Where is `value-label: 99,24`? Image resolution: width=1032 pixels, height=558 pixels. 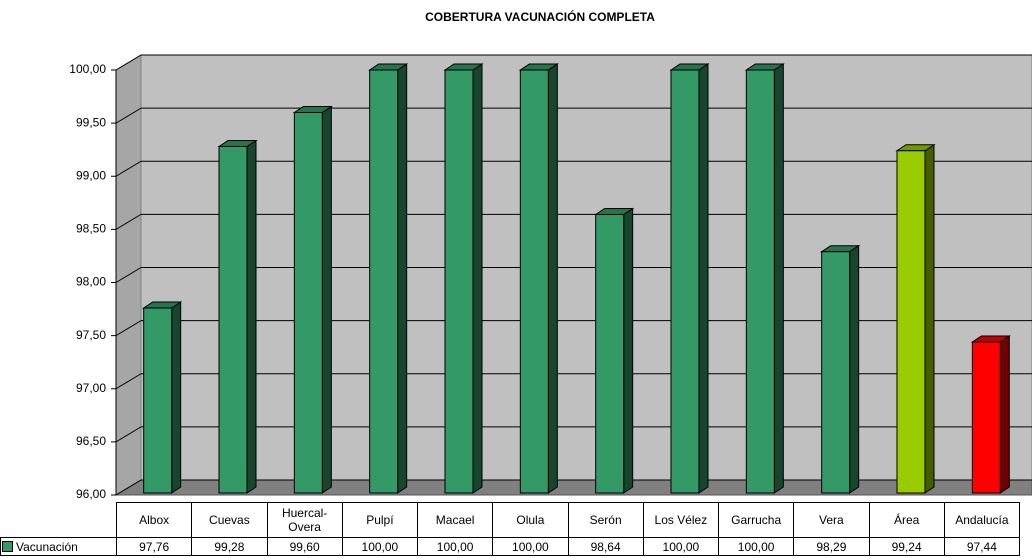 value-label: 99,24 is located at coordinates (906, 546).